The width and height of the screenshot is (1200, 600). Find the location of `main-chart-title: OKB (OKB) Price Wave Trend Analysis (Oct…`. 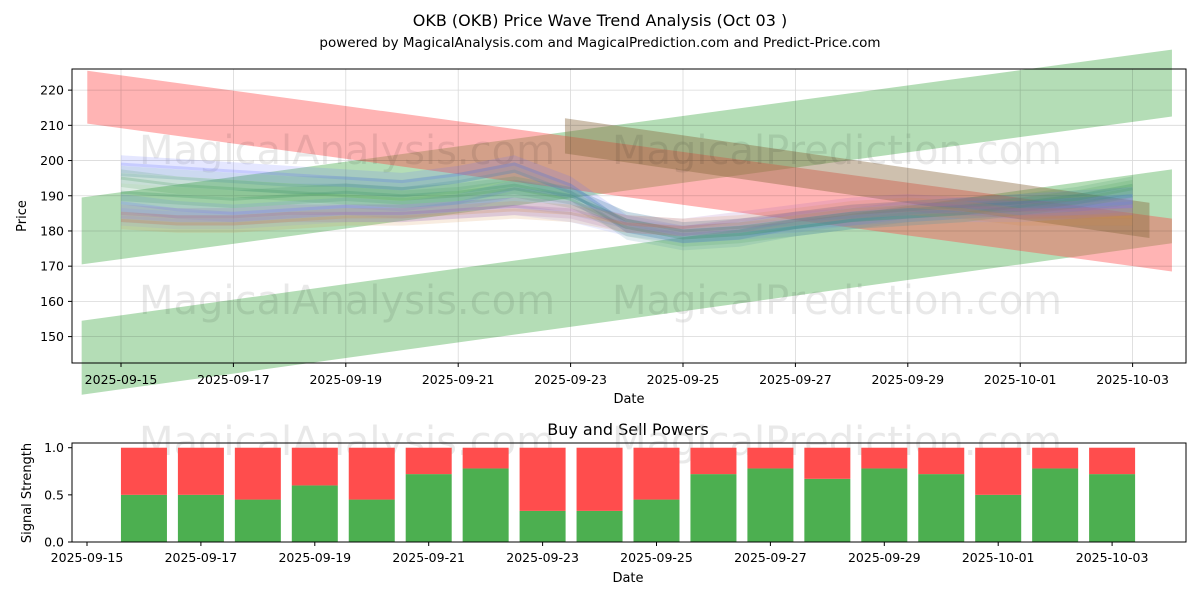

main-chart-title: OKB (OKB) Price Wave Trend Analysis (Oct… is located at coordinates (600, 20).